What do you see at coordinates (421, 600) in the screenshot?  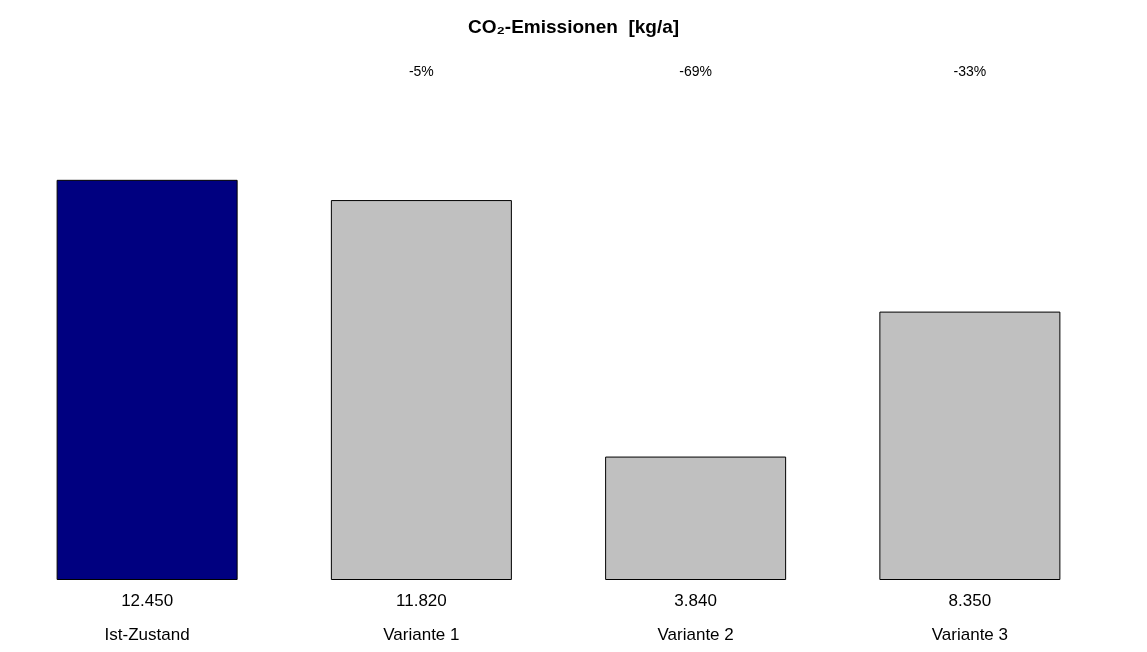 I see `data-label: 11.820` at bounding box center [421, 600].